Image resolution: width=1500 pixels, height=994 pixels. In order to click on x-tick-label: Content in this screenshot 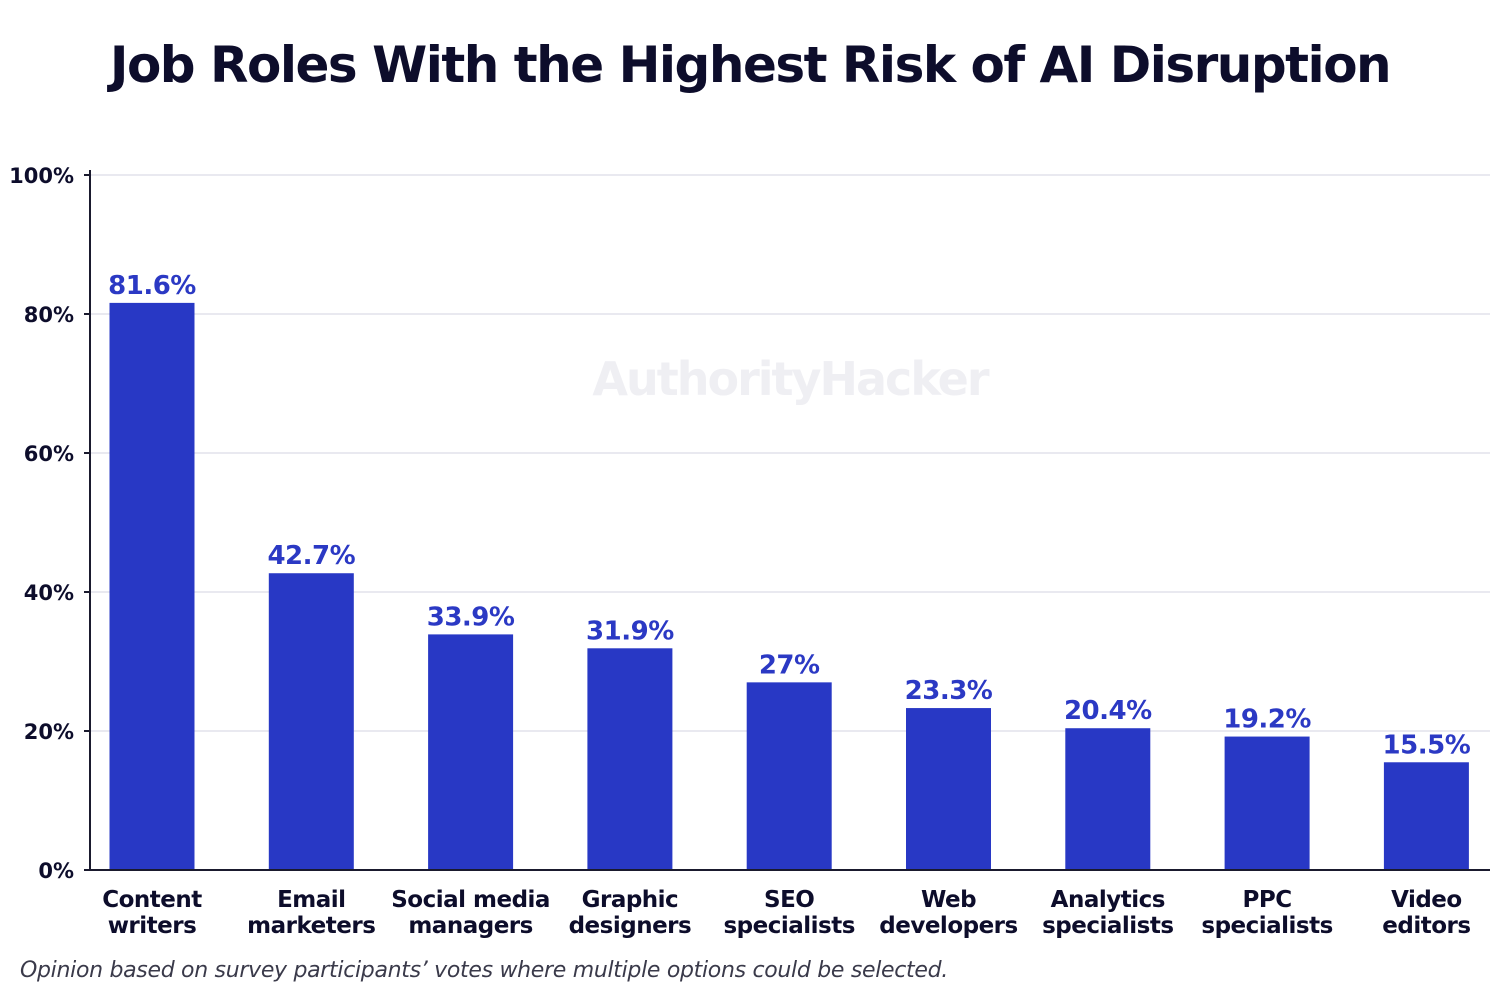, I will do `click(152, 900)`.